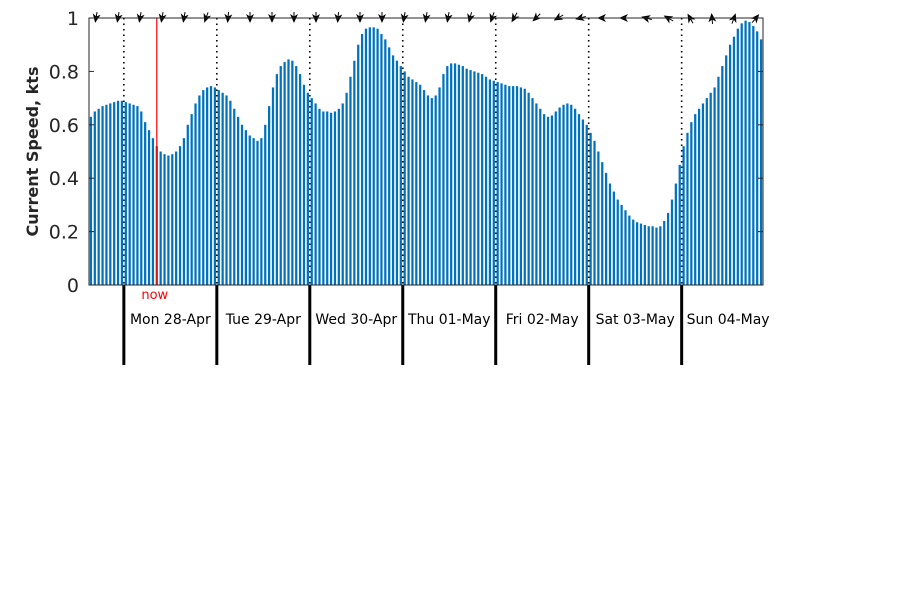 This screenshot has width=900, height=600. Describe the element at coordinates (356, 320) in the screenshot. I see `day-label: Wed 30-Apr` at that location.